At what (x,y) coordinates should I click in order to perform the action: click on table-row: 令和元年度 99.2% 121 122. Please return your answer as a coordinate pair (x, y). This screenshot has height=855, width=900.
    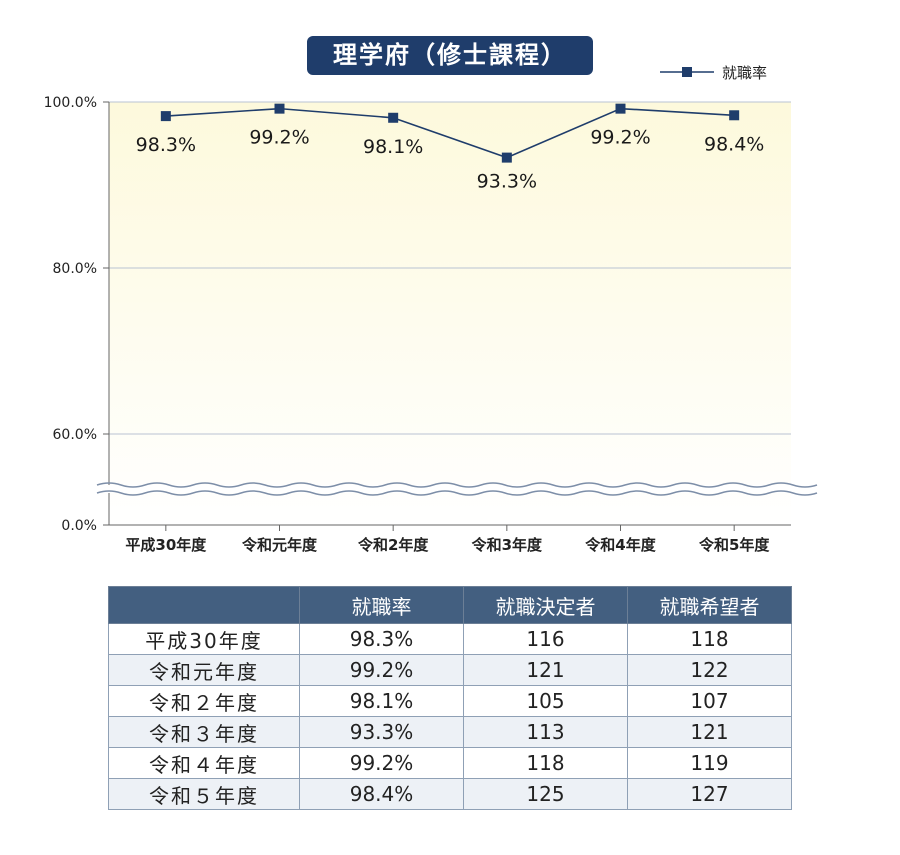
    Looking at the image, I should click on (450, 670).